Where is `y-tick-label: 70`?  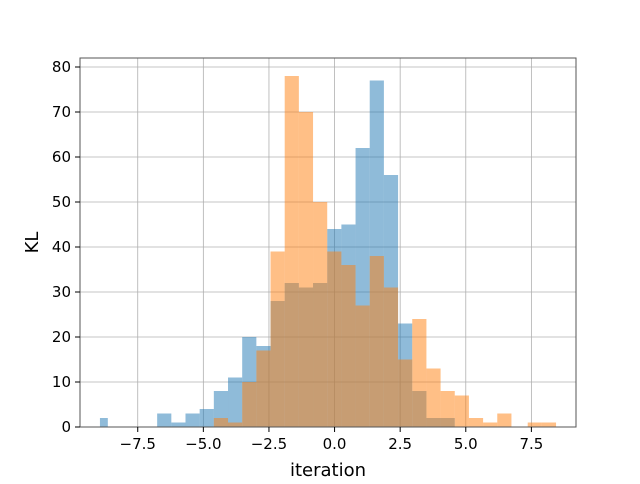 y-tick-label: 70 is located at coordinates (61, 112).